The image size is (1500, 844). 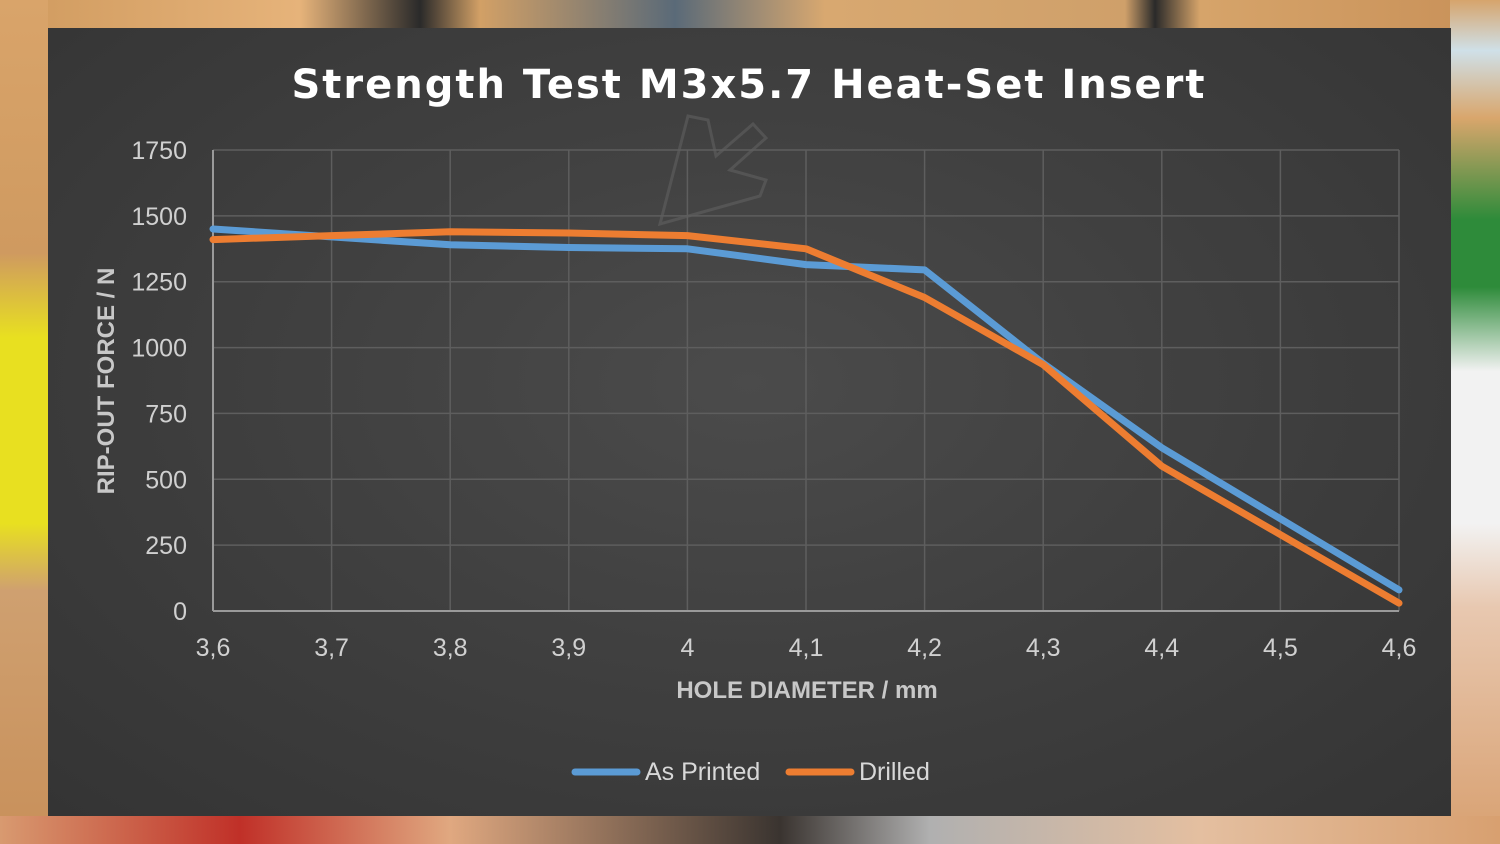 What do you see at coordinates (750, 14) in the screenshot?
I see `background-top` at bounding box center [750, 14].